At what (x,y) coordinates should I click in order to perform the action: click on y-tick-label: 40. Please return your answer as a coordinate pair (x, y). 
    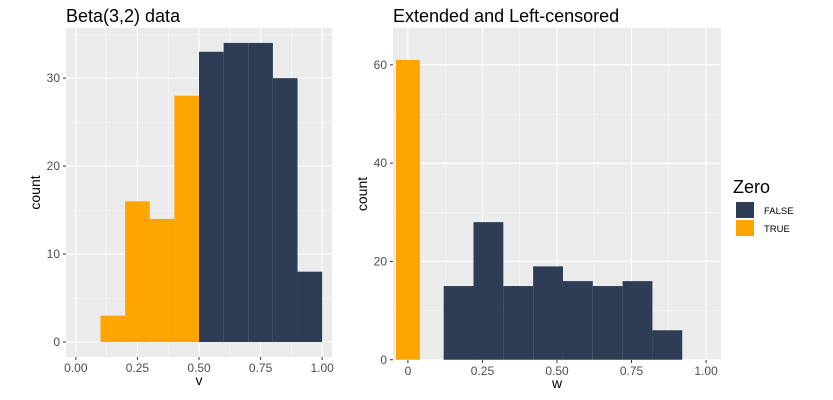
    Looking at the image, I should click on (381, 163).